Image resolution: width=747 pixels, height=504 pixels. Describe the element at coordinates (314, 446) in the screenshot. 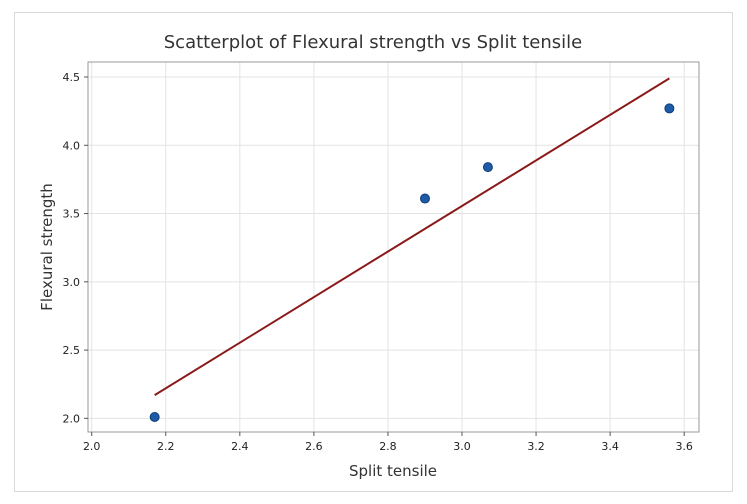

I see `x-tick-label: 2.6` at that location.